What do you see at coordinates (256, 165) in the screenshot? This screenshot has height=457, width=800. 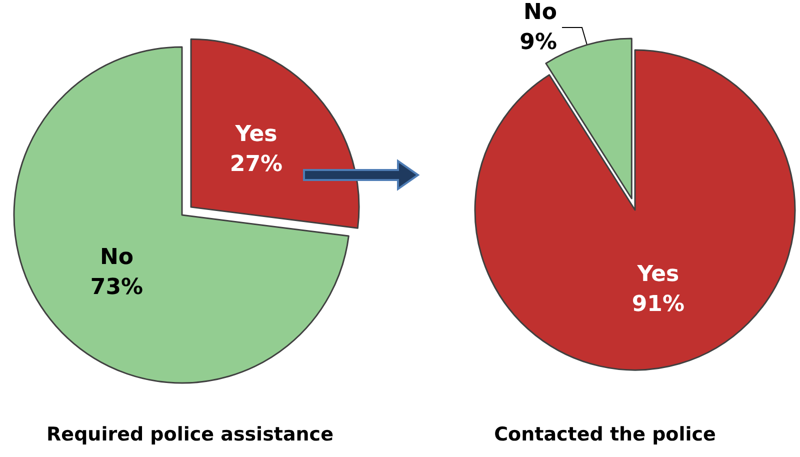 I see `data-label: 27%` at bounding box center [256, 165].